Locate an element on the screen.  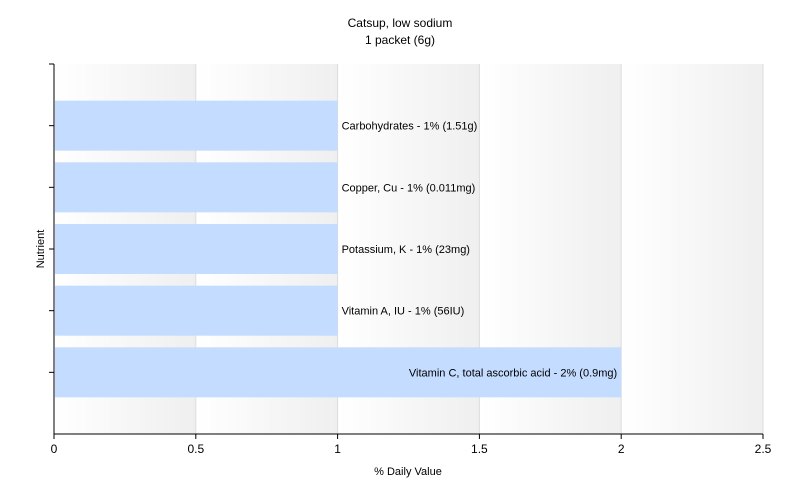
x-tick-label: 0 is located at coordinates (54, 449).